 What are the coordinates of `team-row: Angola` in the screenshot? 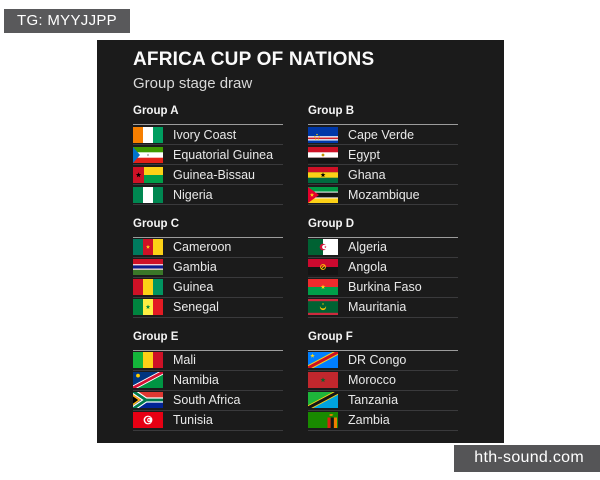 It's located at (383, 268).